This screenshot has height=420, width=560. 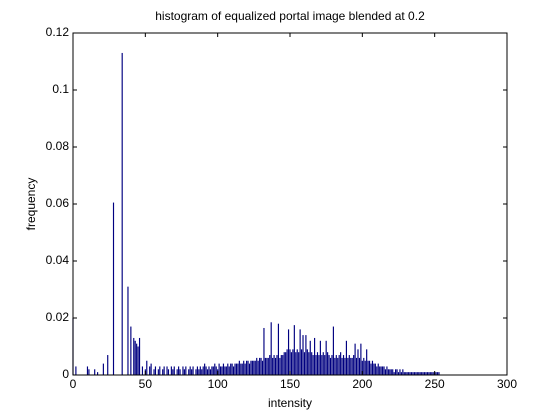 I want to click on y-tick-label: 0.02, so click(x=58, y=317).